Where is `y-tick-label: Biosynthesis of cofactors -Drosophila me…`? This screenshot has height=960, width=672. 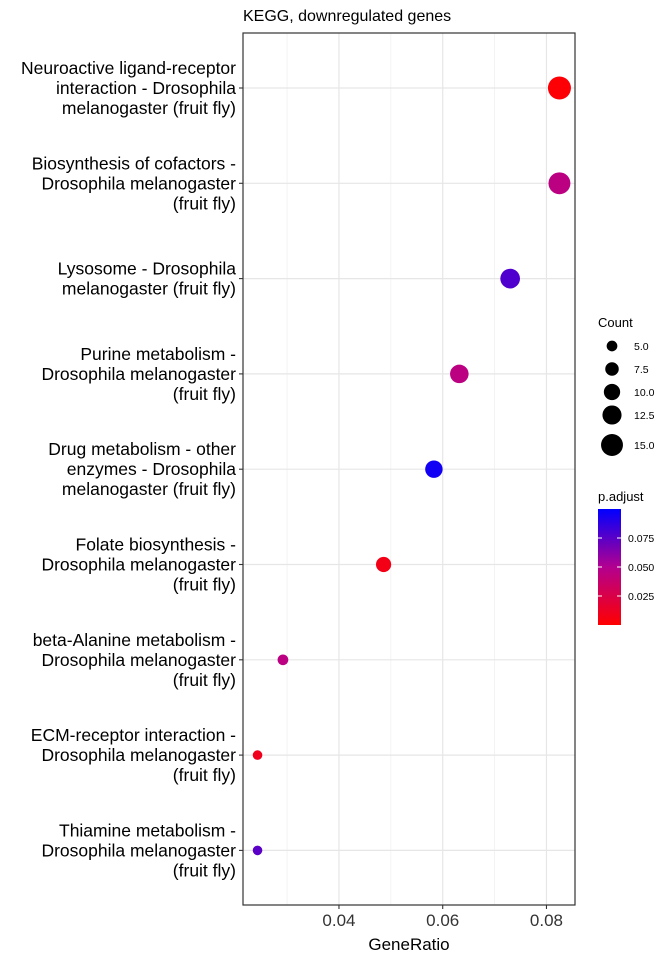 y-tick-label: Biosynthesis of cofactors -Drosophila me… is located at coordinates (134, 183).